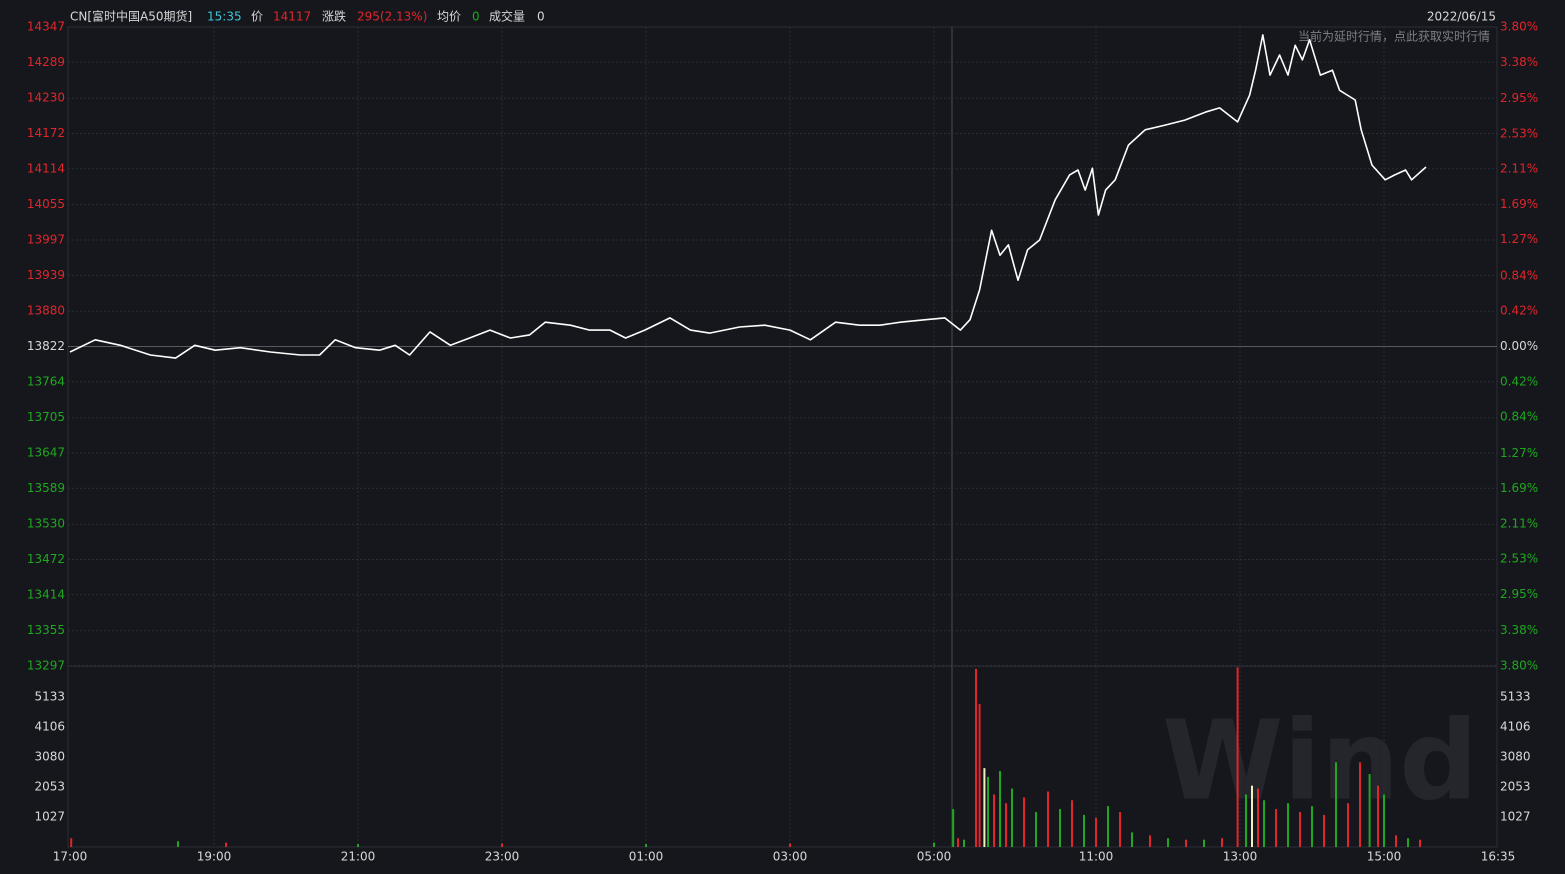 The image size is (1565, 874). I want to click on x-tick-label: 19:00, so click(214, 857).